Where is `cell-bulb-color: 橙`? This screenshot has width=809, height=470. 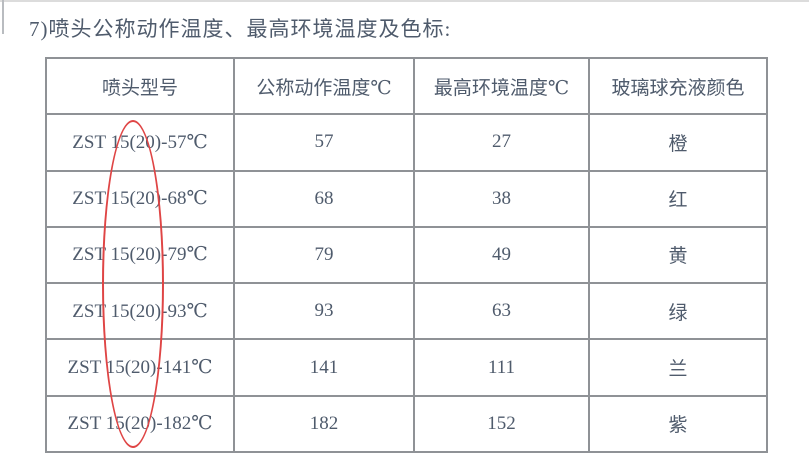
cell-bulb-color: 橙 is located at coordinates (678, 142).